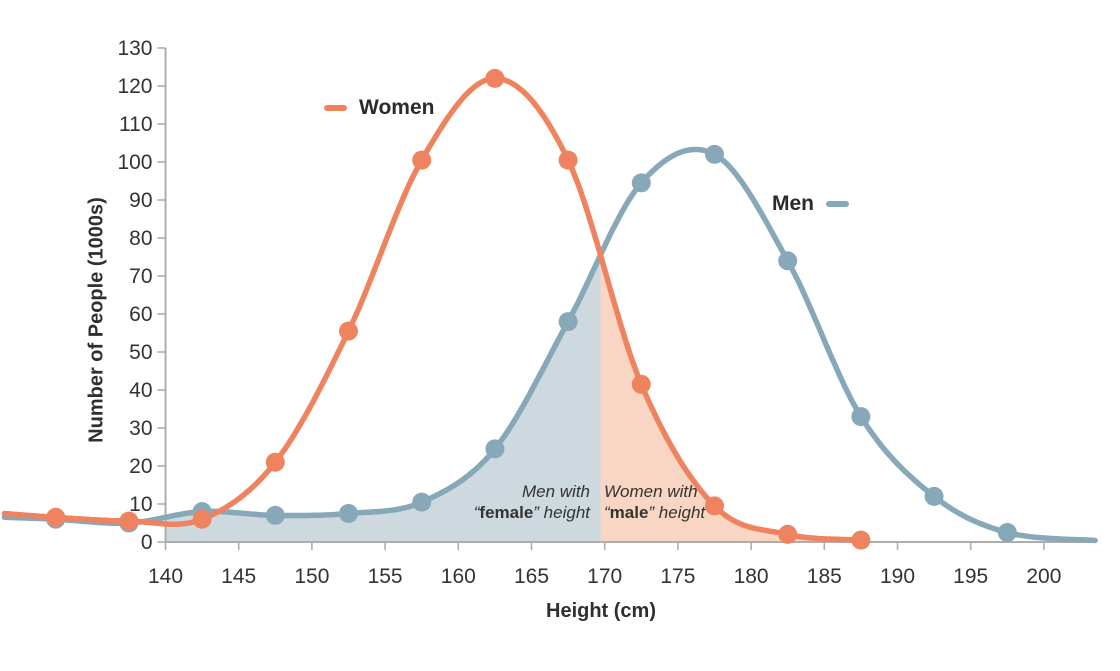 This screenshot has width=1120, height=671. I want to click on legend-women: Women, so click(379, 108).